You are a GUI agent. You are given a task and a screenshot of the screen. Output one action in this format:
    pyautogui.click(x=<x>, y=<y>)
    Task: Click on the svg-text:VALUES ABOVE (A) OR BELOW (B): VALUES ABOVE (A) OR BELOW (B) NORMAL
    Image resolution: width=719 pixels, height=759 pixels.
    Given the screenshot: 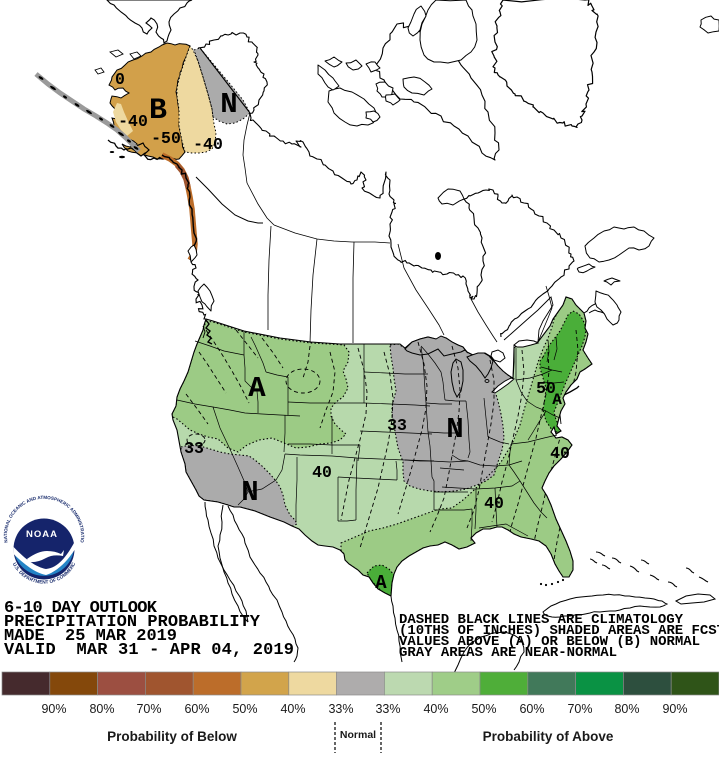 What is the action you would take?
    pyautogui.click(x=549, y=642)
    